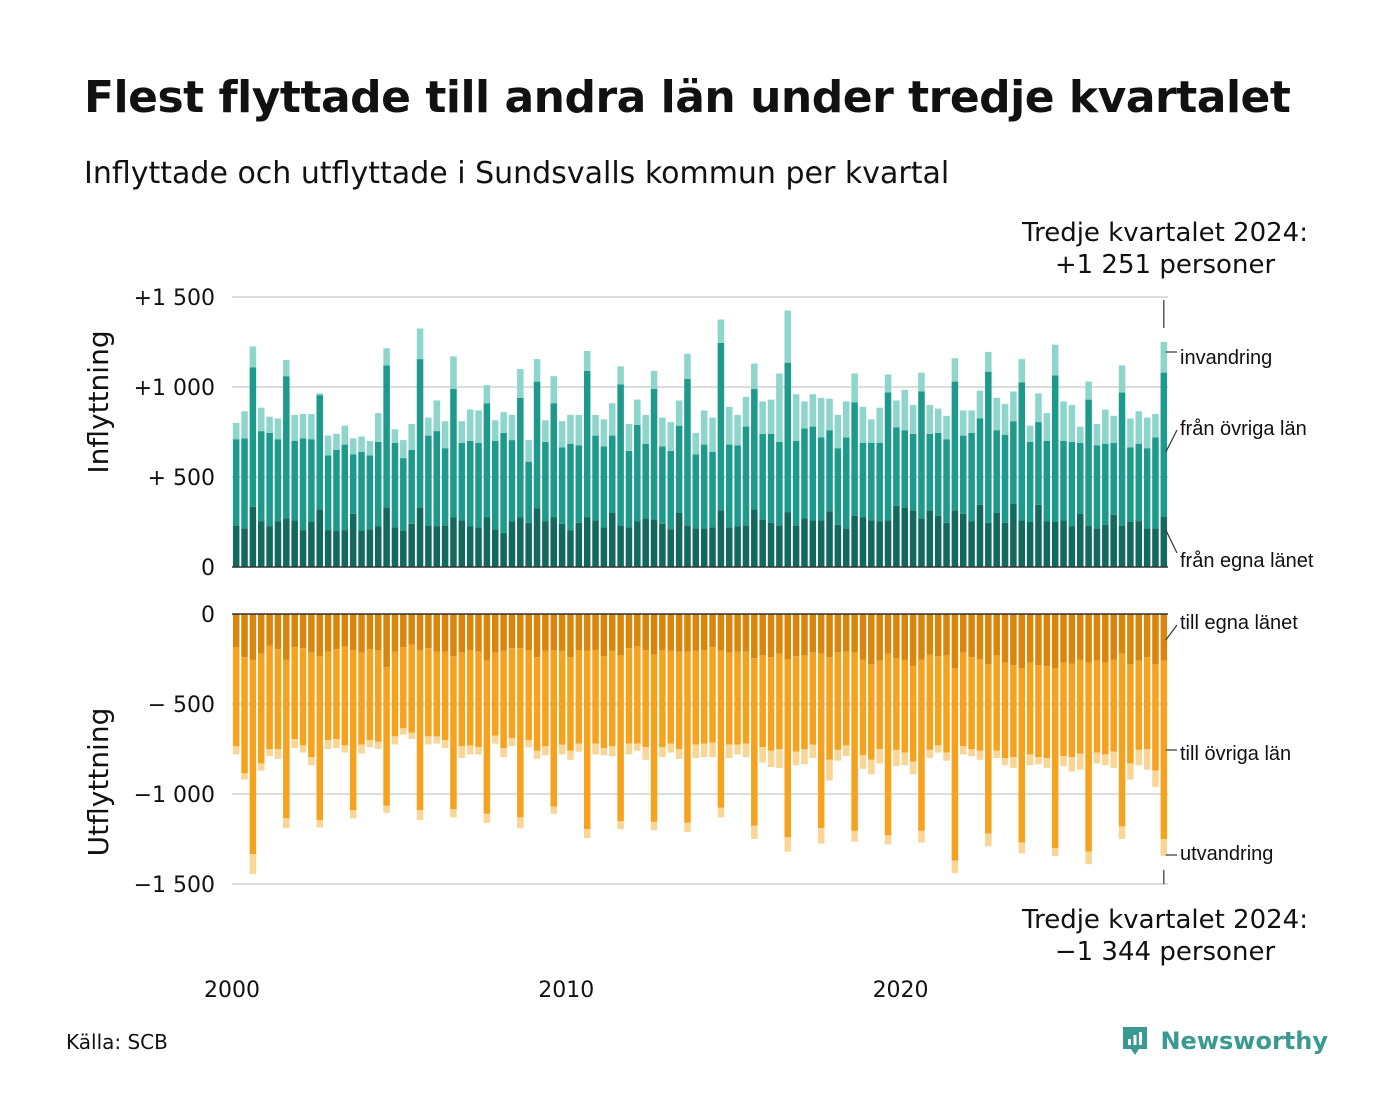  What do you see at coordinates (1165, 265) in the screenshot?
I see `top-annotation-value: +1 251 personer` at bounding box center [1165, 265].